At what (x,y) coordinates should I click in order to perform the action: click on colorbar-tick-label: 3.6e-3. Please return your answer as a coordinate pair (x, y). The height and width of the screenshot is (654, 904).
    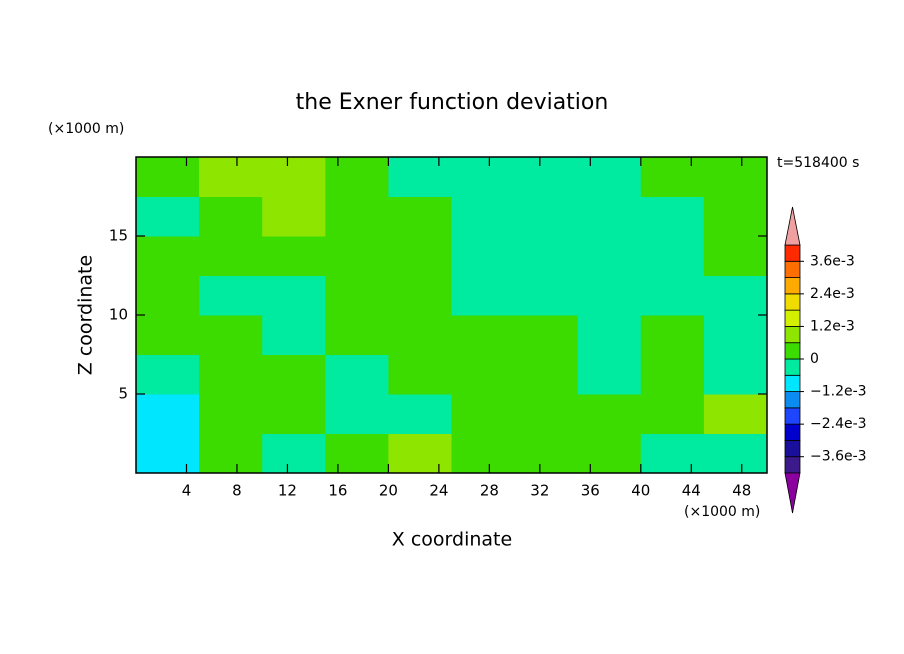
    Looking at the image, I should click on (832, 261).